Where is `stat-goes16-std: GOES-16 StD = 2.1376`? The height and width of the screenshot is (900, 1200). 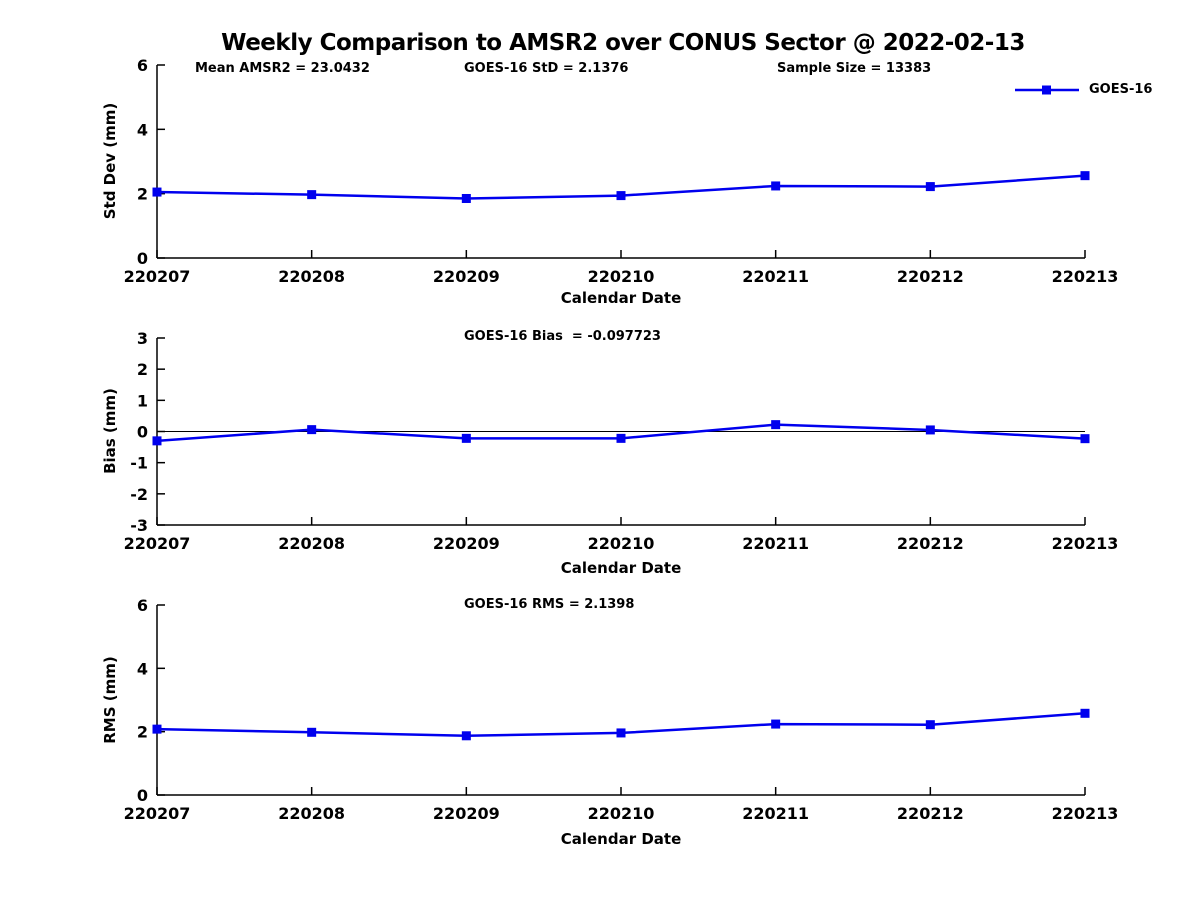 stat-goes16-std: GOES-16 StD = 2.1376 is located at coordinates (546, 68).